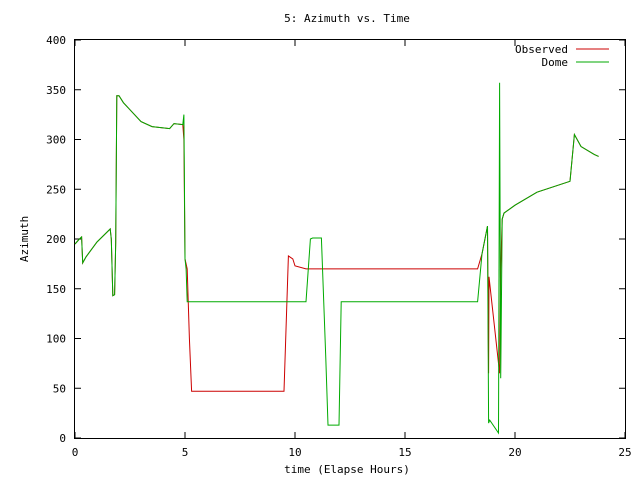 The width and height of the screenshot is (640, 480). Describe the element at coordinates (56, 289) in the screenshot. I see `y-tick-label: 150` at that location.